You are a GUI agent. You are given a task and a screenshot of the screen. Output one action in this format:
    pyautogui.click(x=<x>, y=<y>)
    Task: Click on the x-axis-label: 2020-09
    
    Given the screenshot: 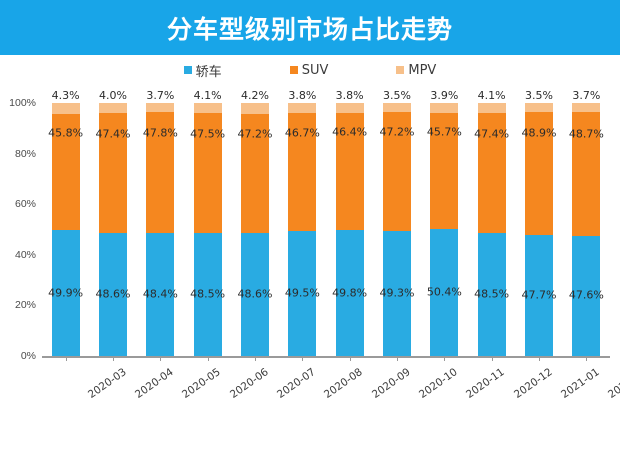 What is the action you would take?
    pyautogui.click(x=391, y=383)
    